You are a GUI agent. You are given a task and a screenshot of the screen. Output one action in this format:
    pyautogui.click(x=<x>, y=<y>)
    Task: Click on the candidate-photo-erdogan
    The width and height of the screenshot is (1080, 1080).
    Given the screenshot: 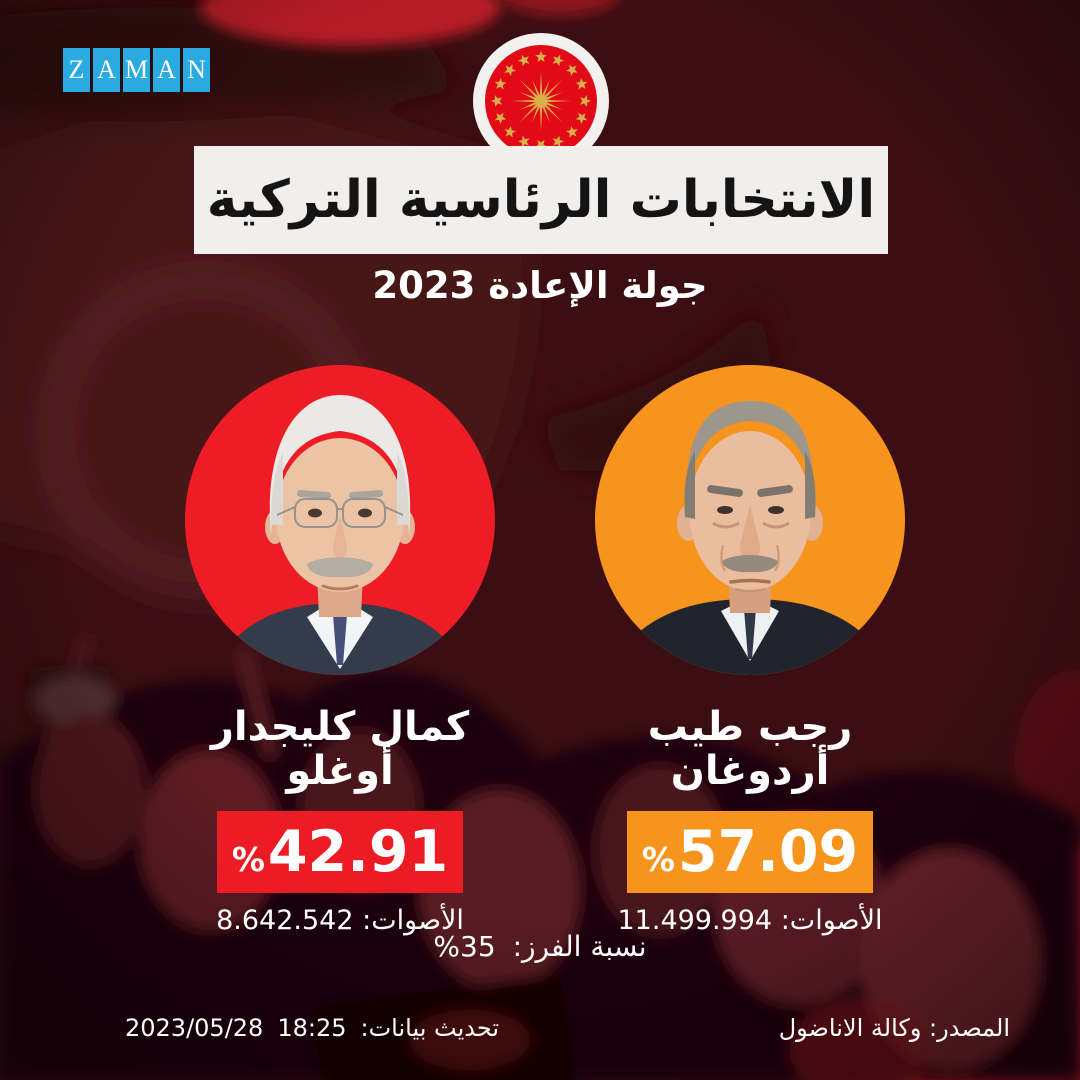 What is the action you would take?
    pyautogui.click(x=750, y=520)
    